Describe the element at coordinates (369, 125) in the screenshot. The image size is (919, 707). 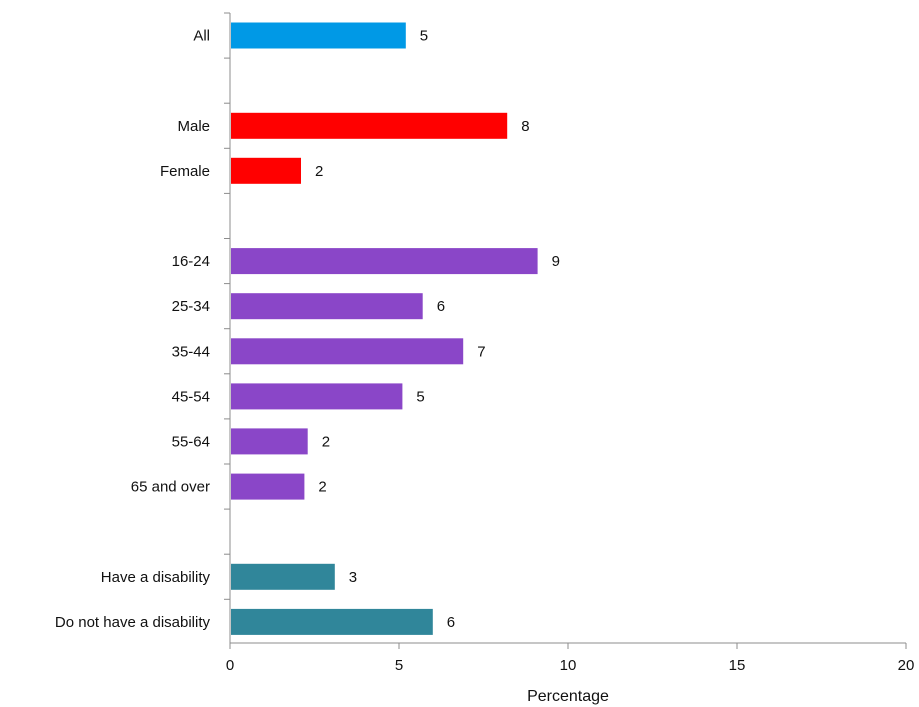
I see `bar-male` at that location.